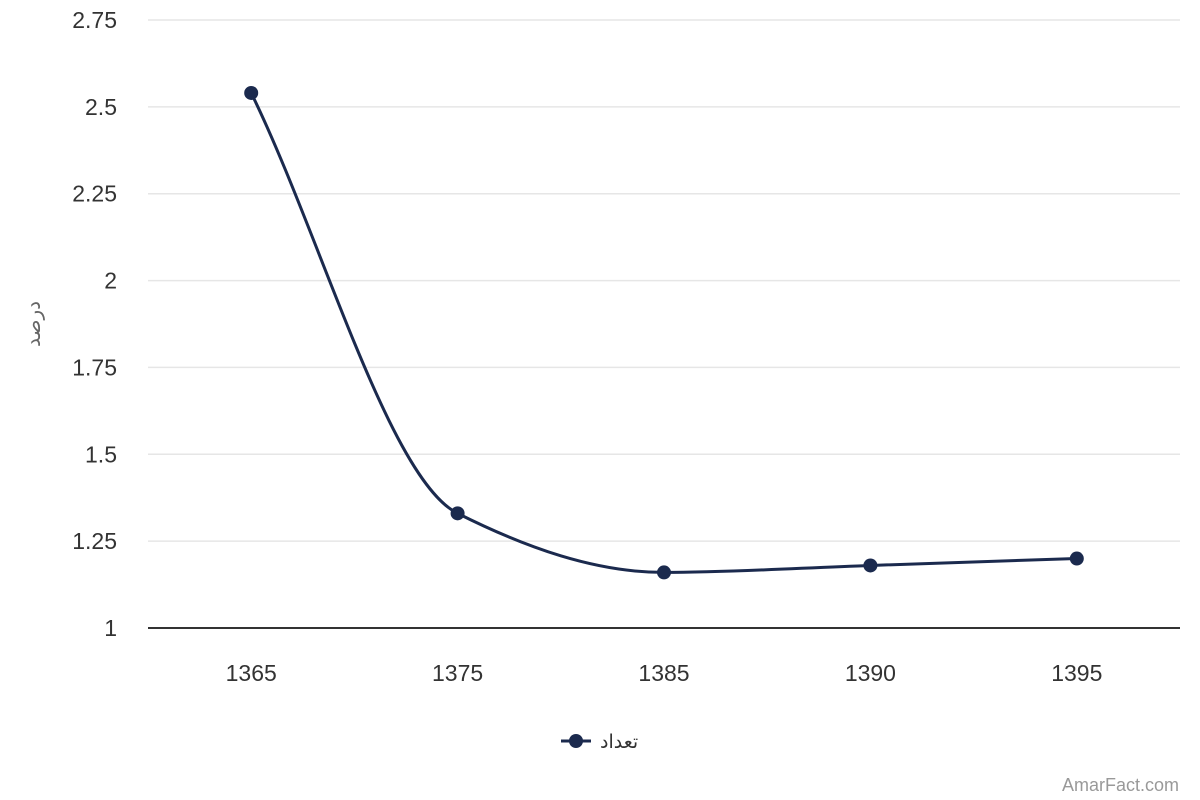 The height and width of the screenshot is (800, 1200). Describe the element at coordinates (33, 324) in the screenshot. I see `y-axis-title: درصد` at that location.